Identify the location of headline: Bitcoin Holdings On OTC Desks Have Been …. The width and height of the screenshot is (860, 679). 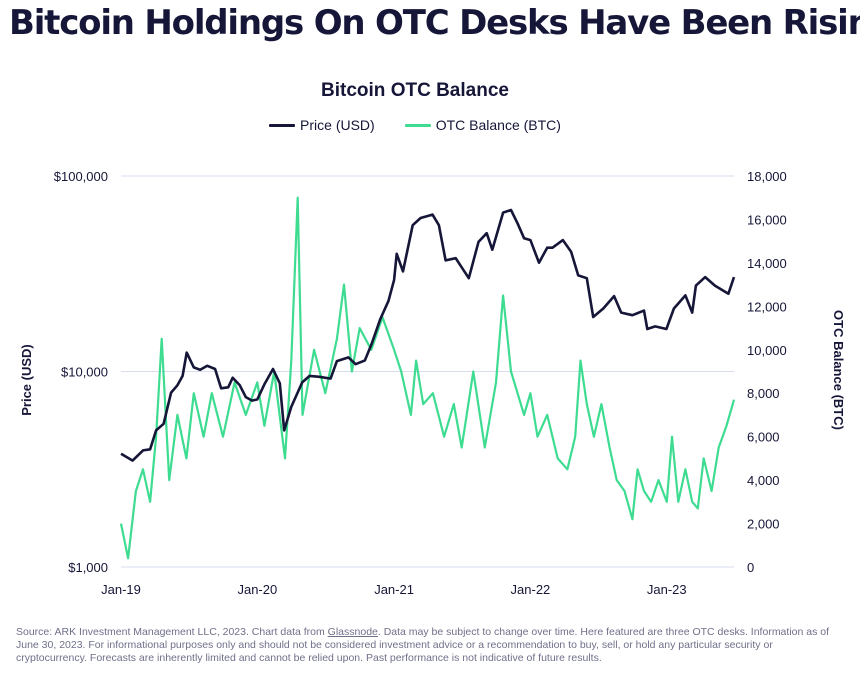
(434, 23).